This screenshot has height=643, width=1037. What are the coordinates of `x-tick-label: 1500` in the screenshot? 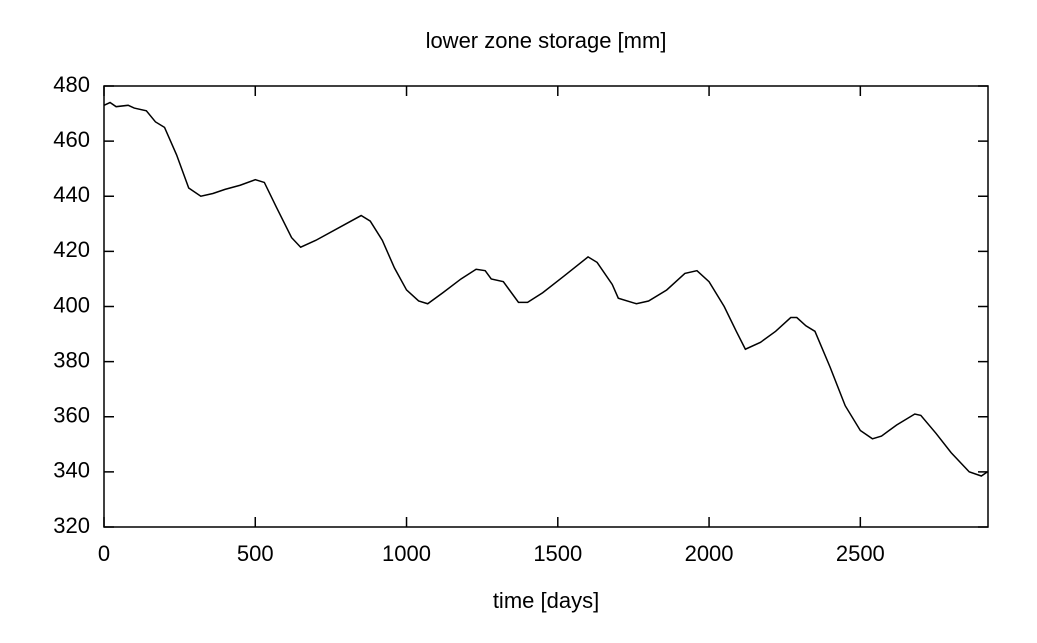 It's located at (557, 553).